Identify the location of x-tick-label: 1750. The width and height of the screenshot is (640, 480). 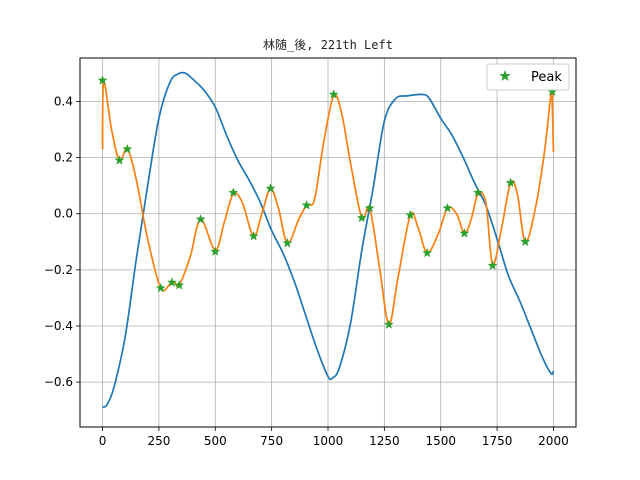
(497, 441).